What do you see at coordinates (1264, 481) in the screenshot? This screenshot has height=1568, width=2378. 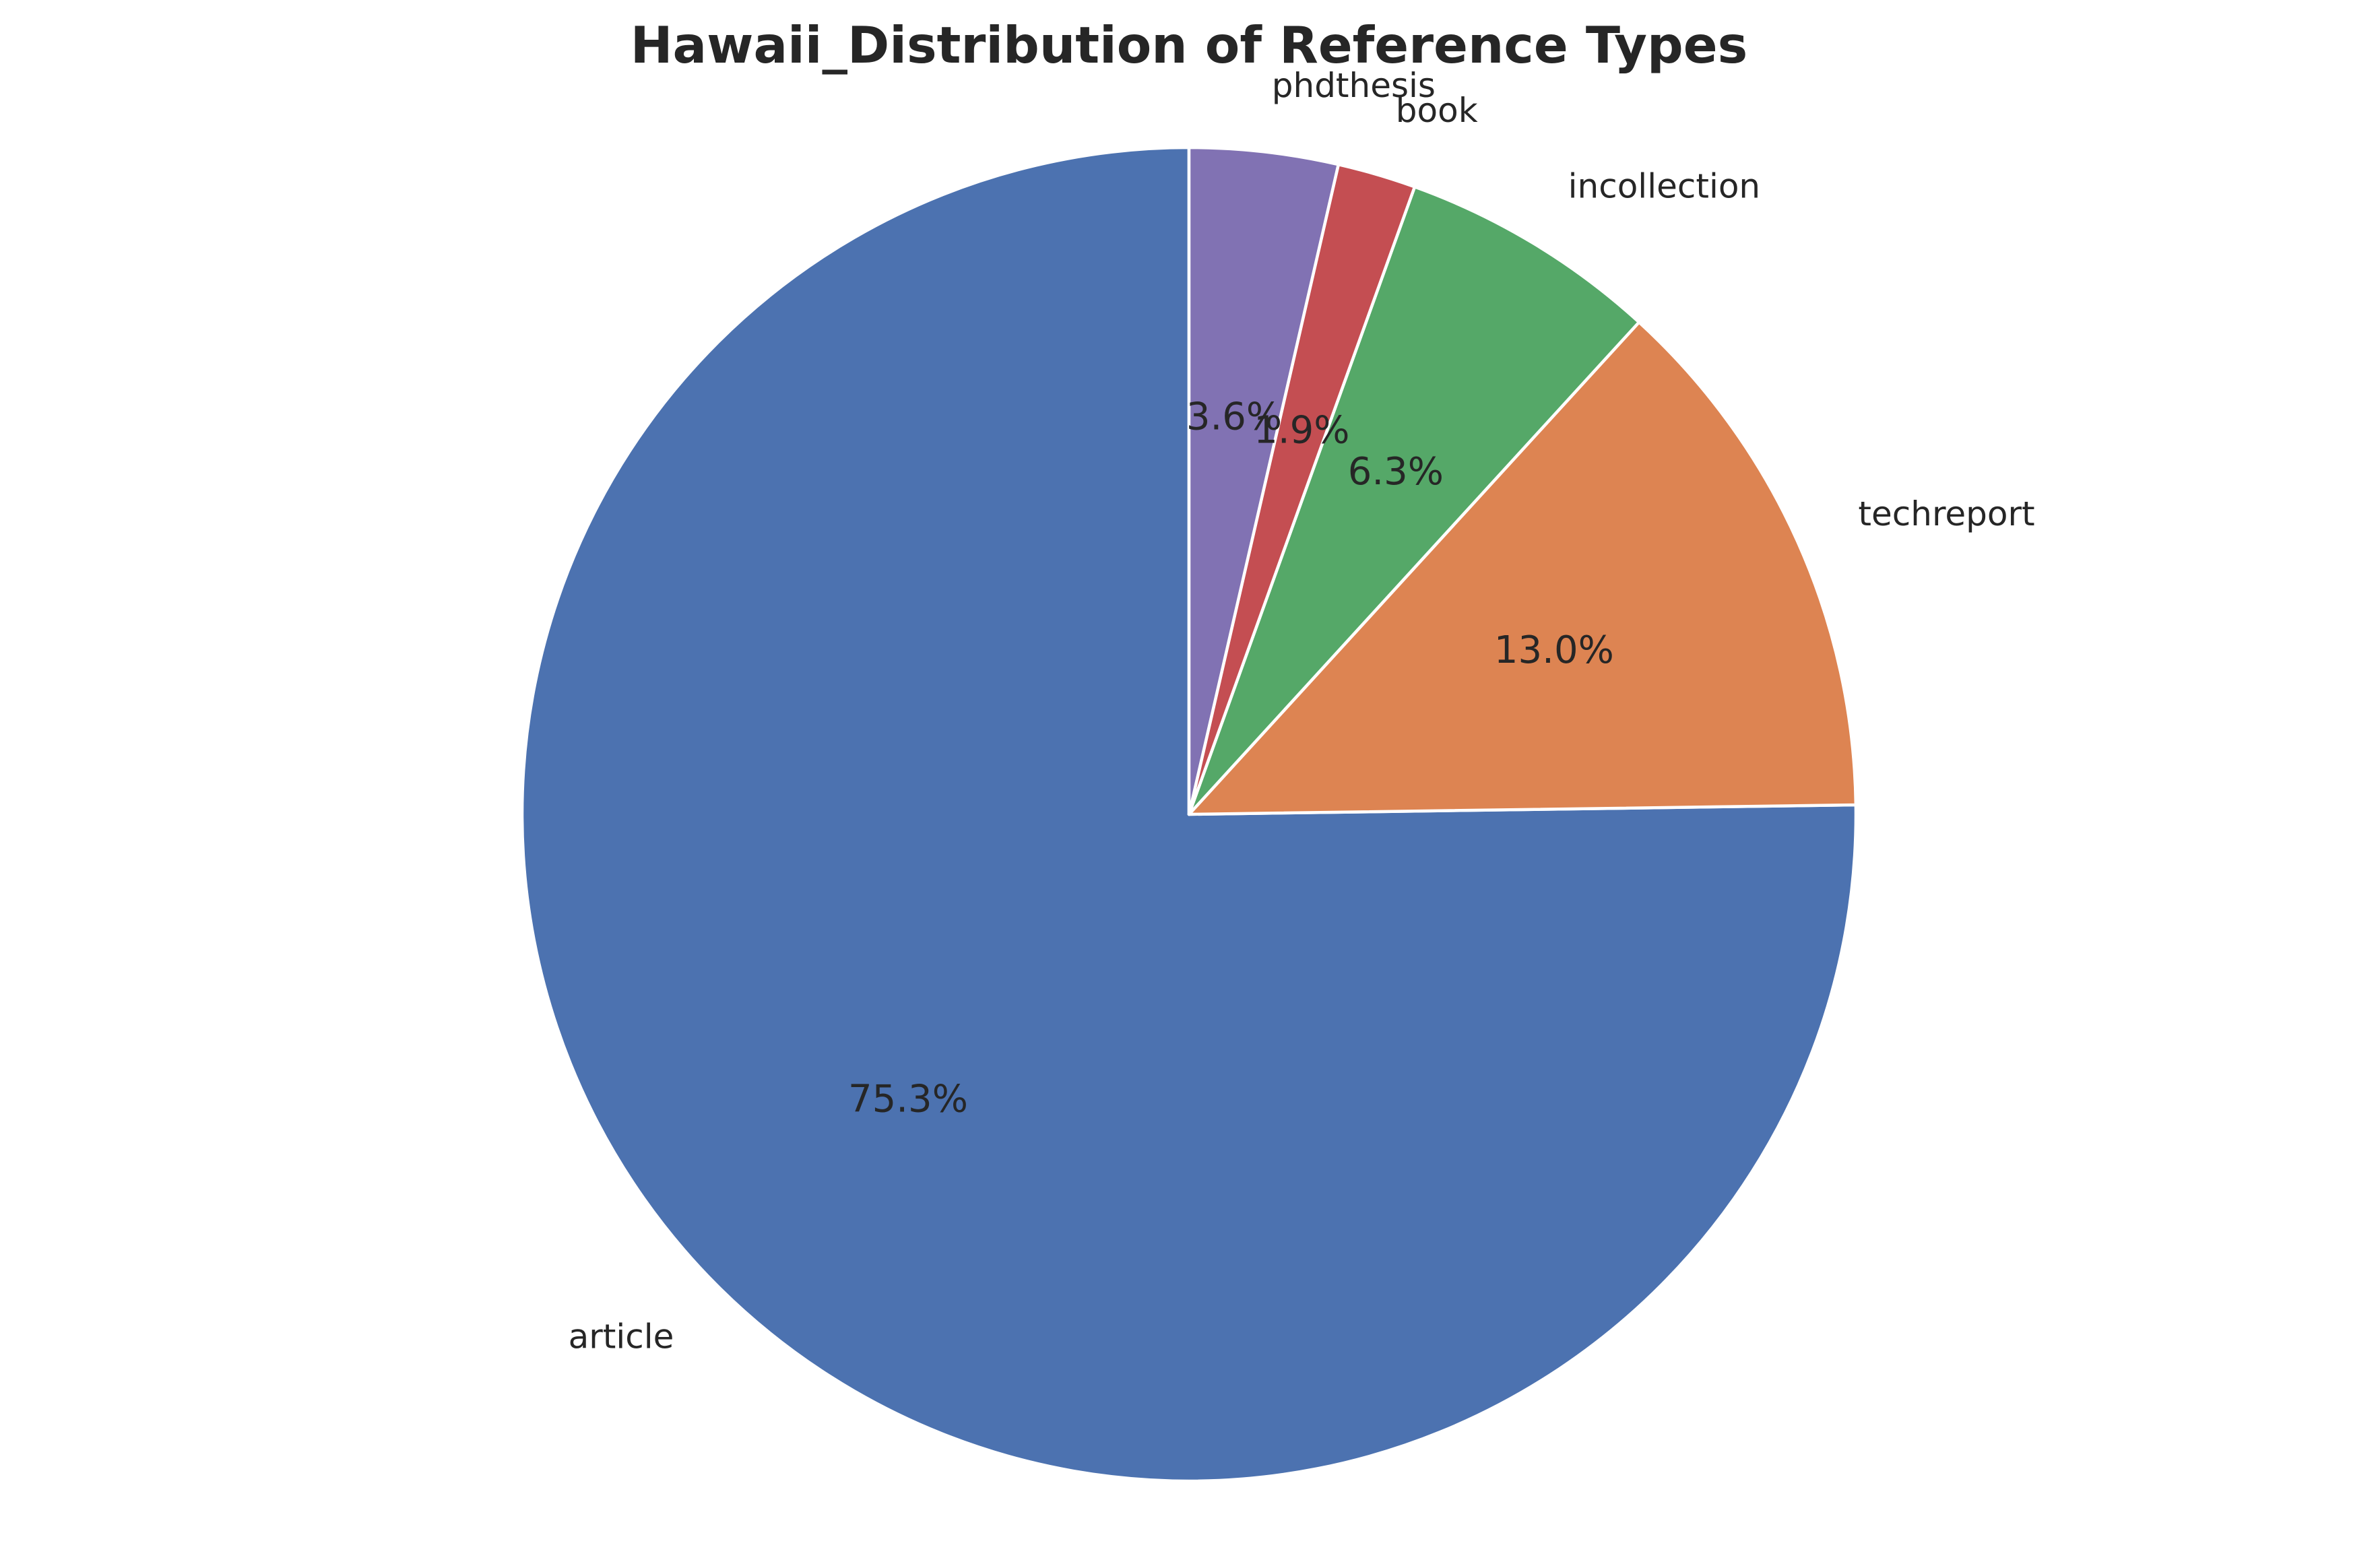 I see `slice-phdthesis` at bounding box center [1264, 481].